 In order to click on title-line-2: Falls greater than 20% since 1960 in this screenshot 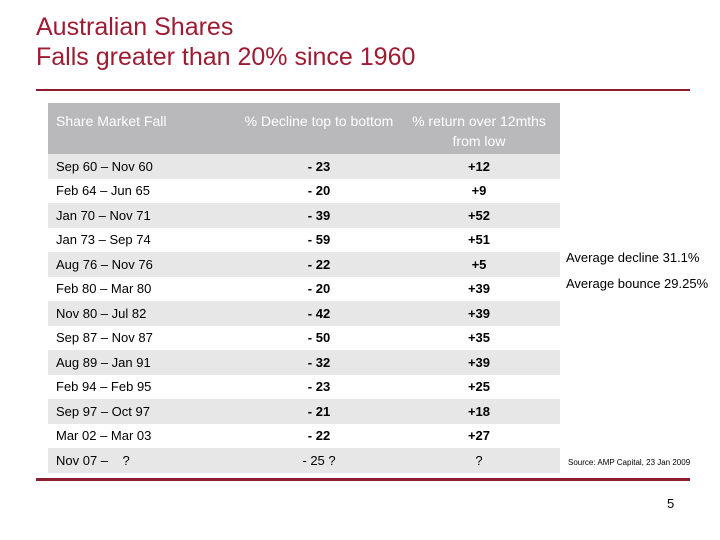, I will do `click(226, 57)`.